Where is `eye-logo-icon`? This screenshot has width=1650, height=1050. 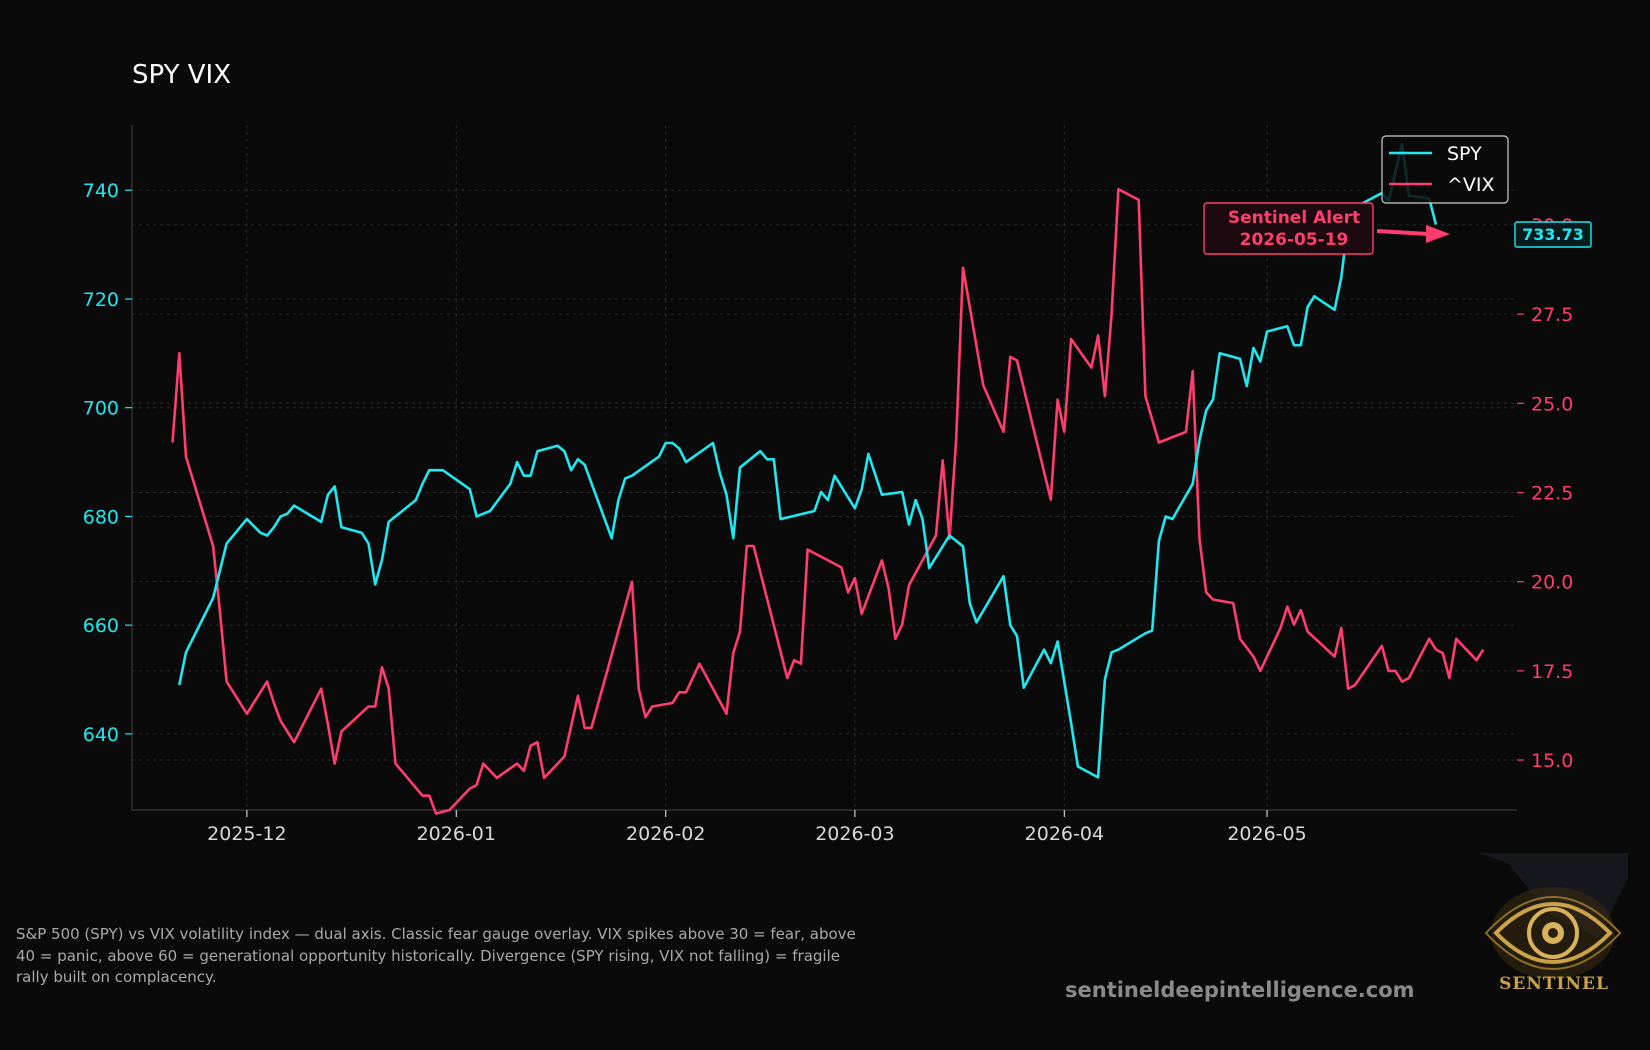
eye-logo-icon is located at coordinates (1553, 916).